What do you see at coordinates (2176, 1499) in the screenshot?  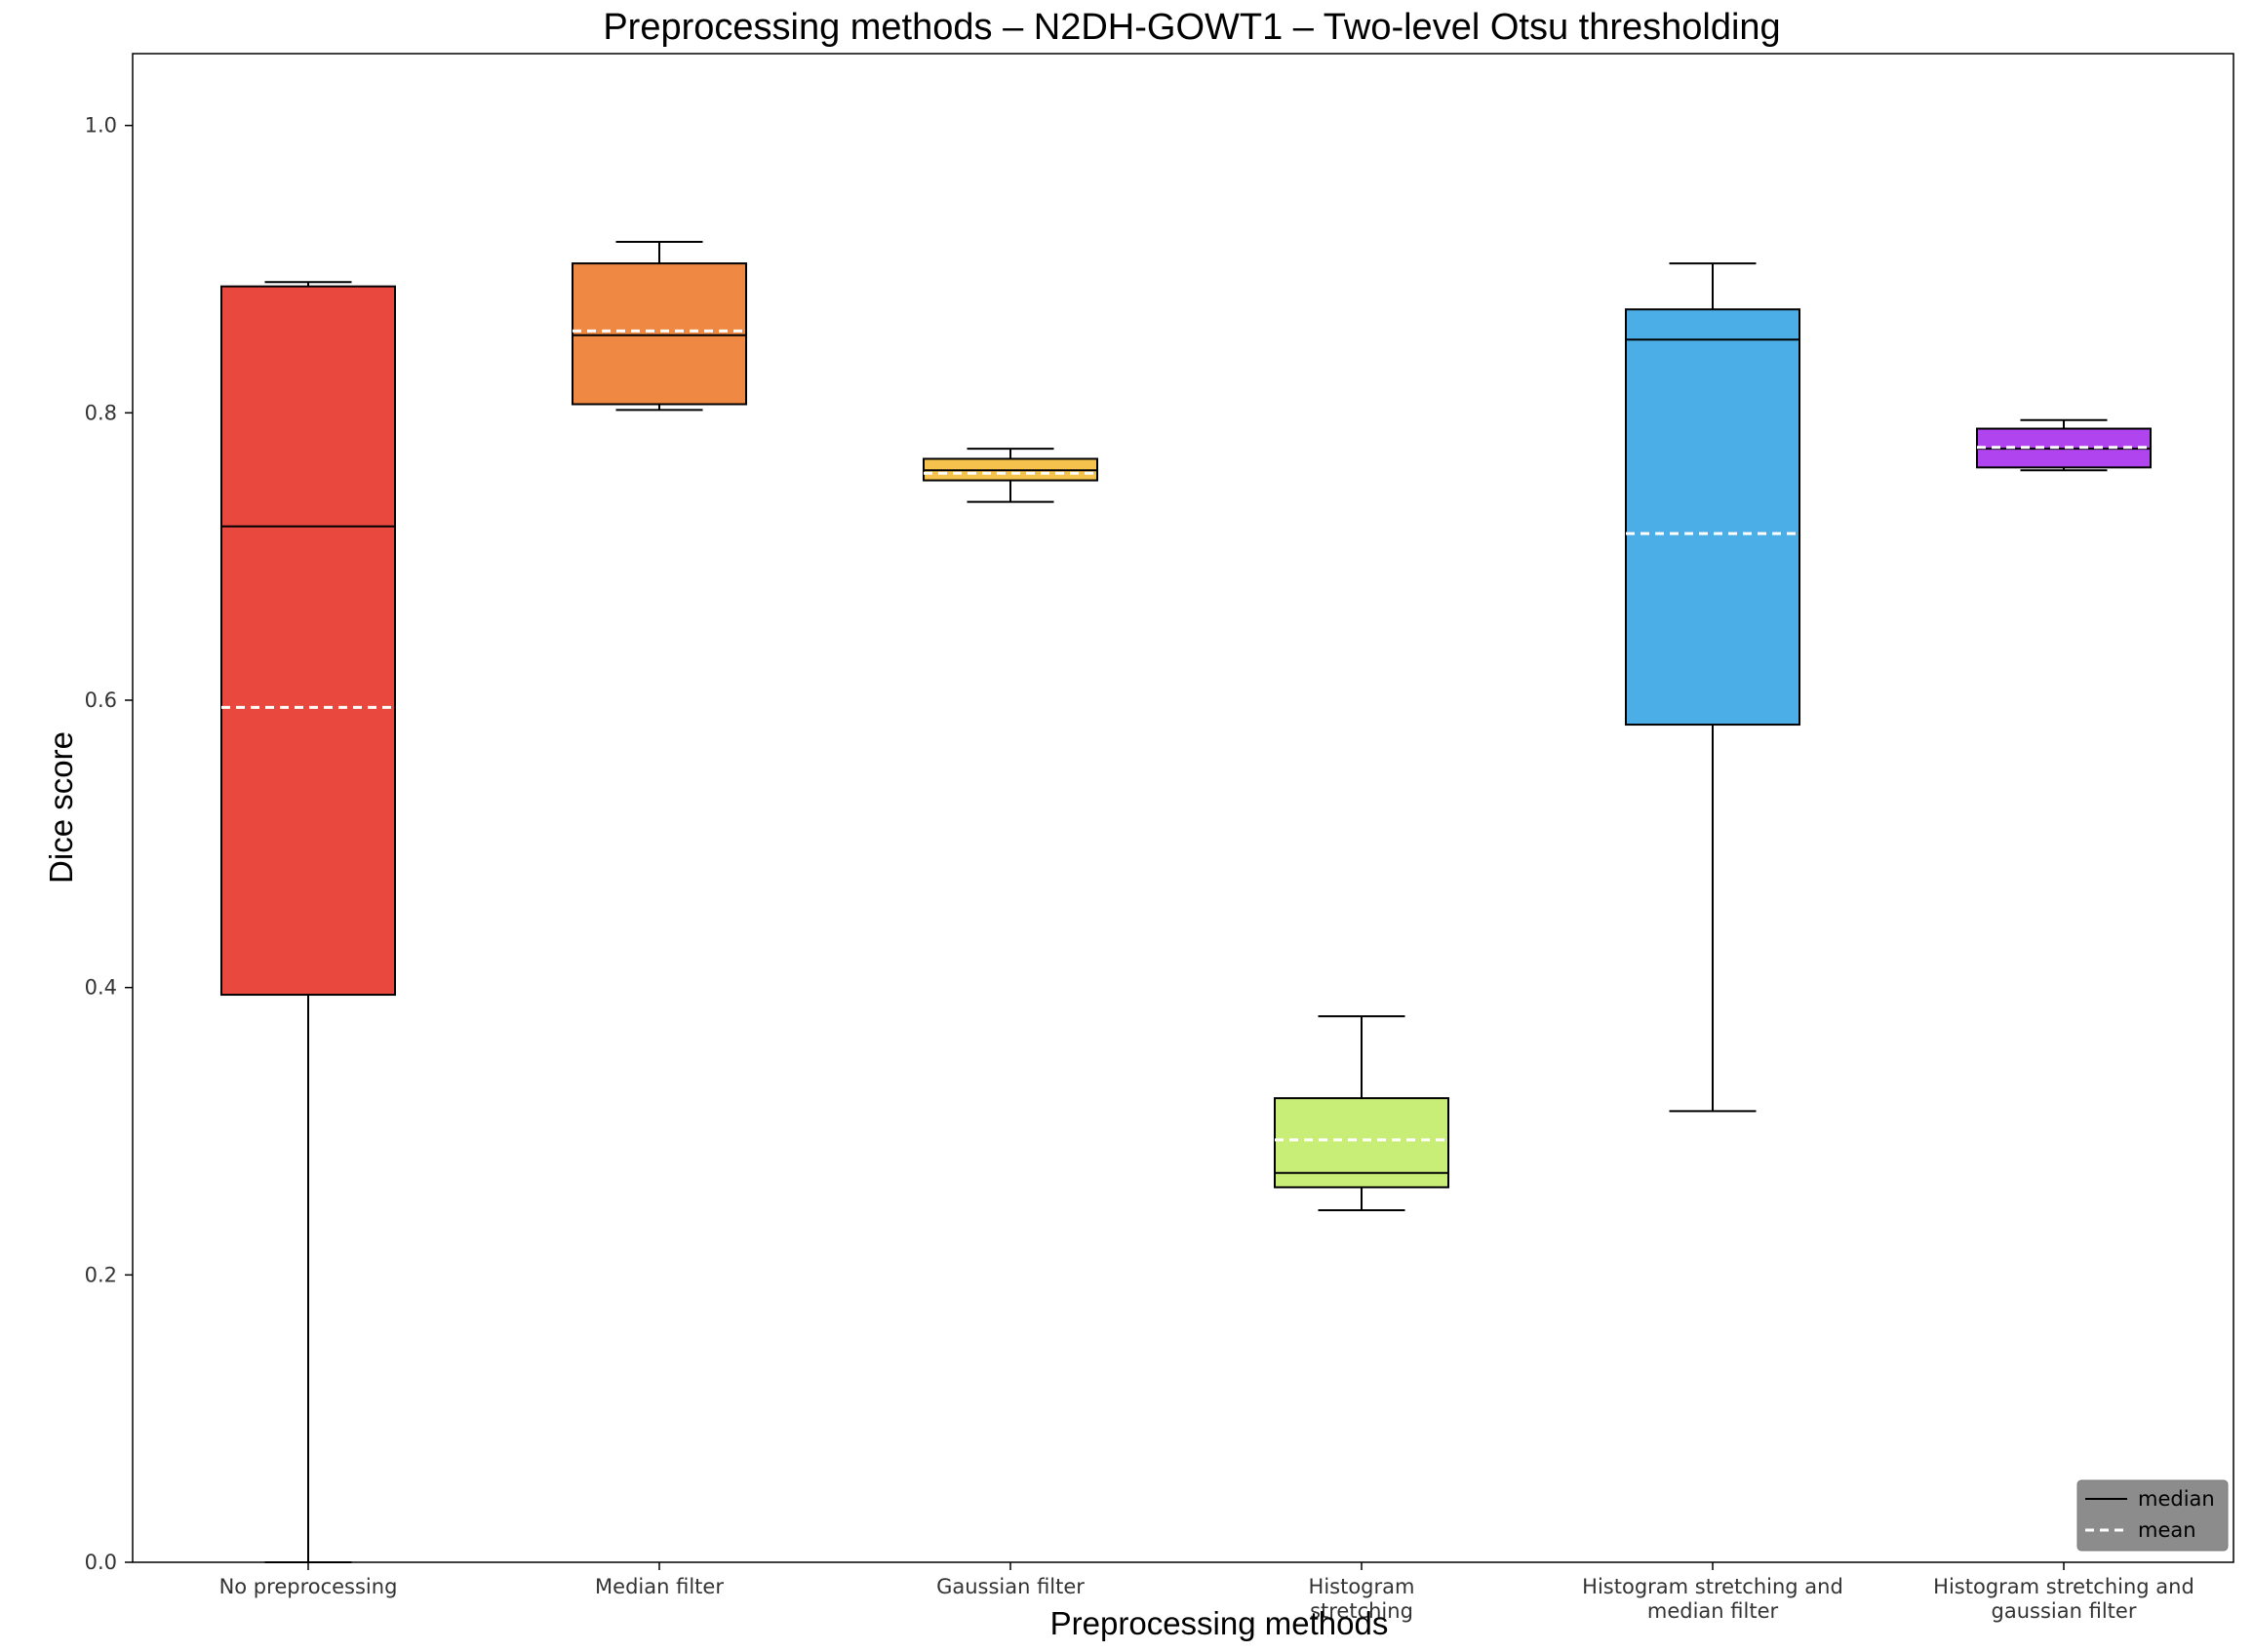 I see `legend-median-label: median` at bounding box center [2176, 1499].